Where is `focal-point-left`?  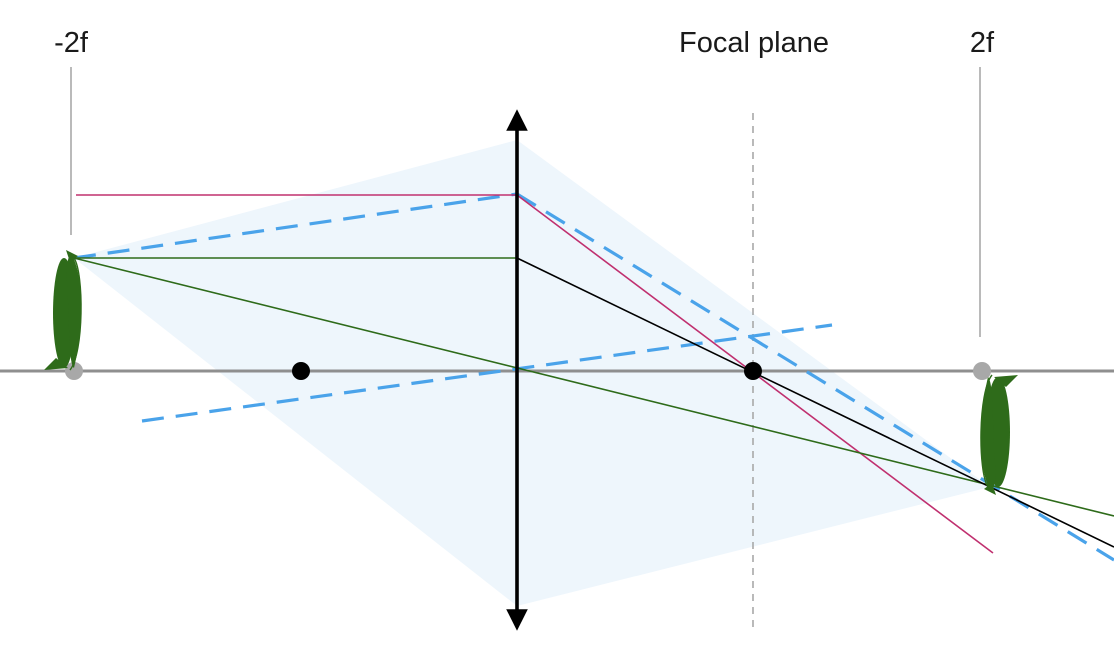
focal-point-left is located at coordinates (301, 371).